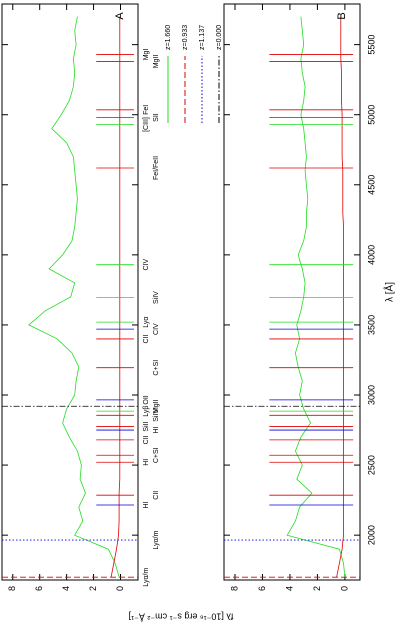  Describe the element at coordinates (168, 37) in the screenshot. I see `legend-label: z=1.660` at that location.